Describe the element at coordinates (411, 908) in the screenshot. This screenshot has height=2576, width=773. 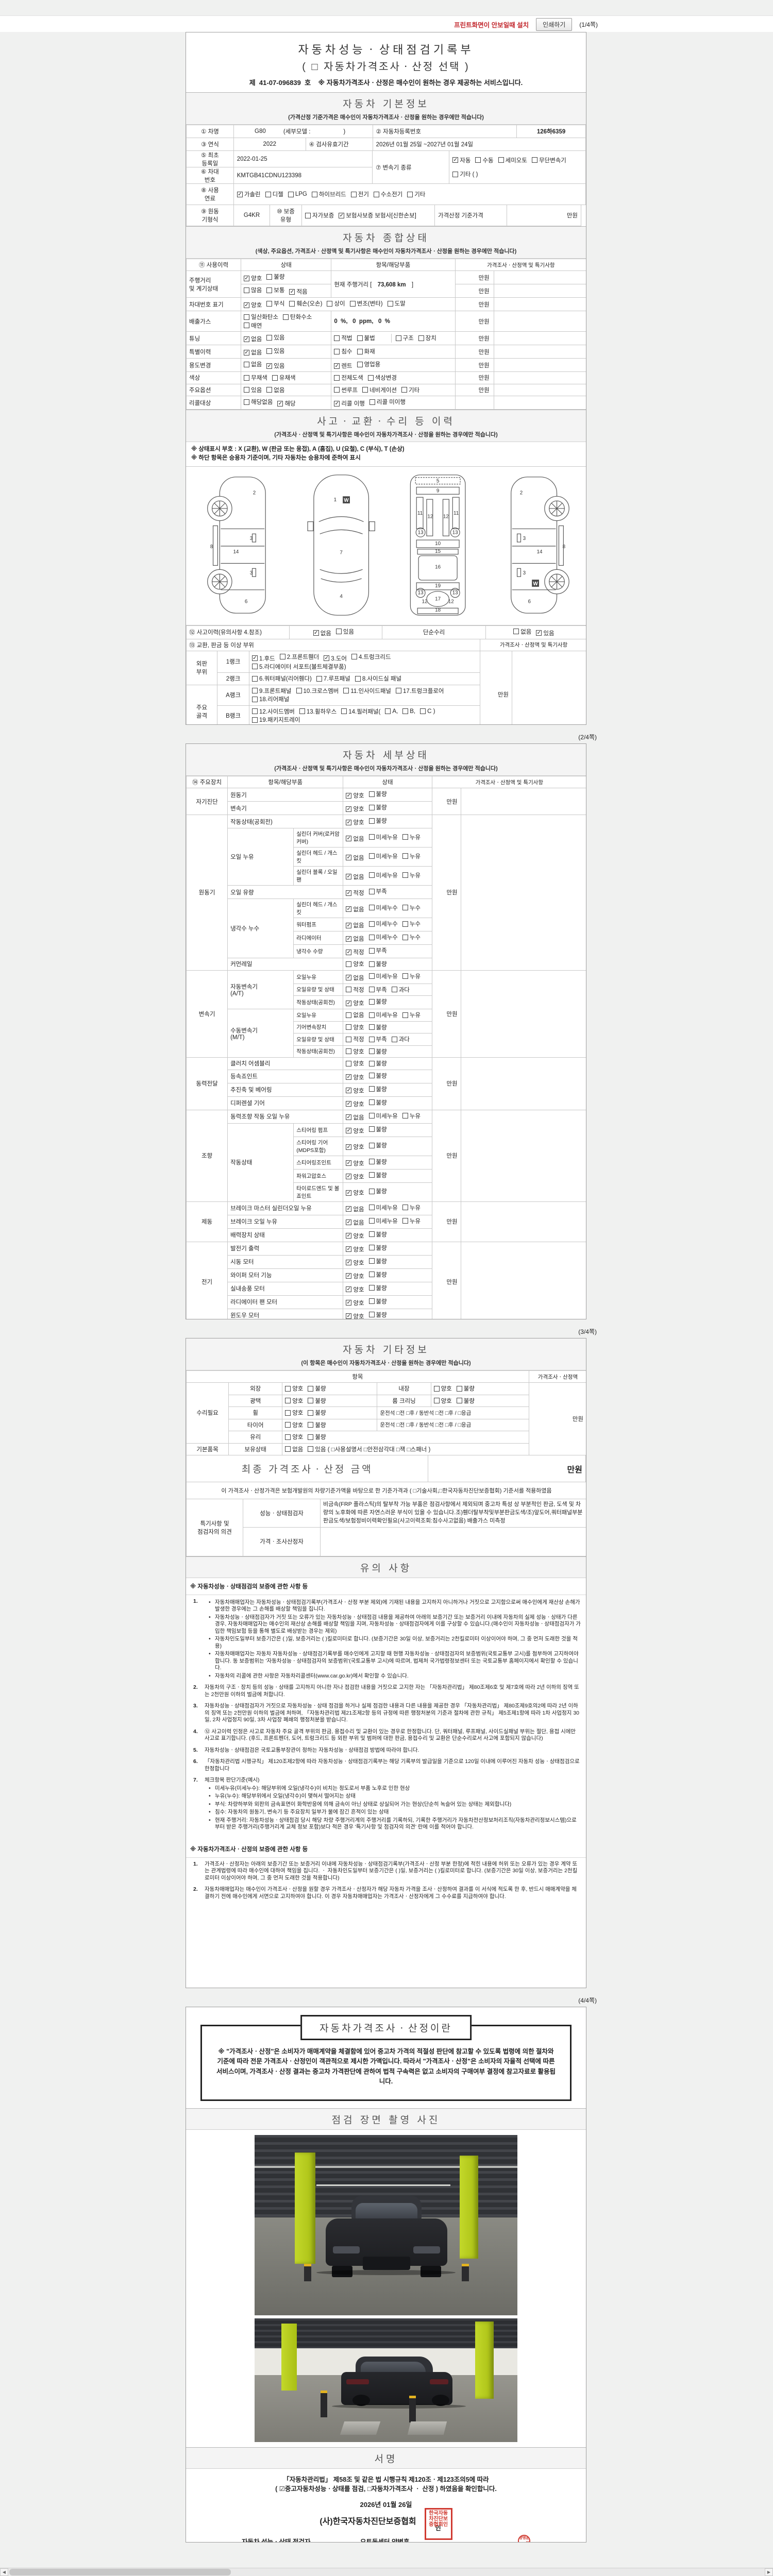
I see `checkbox-누수: 누수` at that location.